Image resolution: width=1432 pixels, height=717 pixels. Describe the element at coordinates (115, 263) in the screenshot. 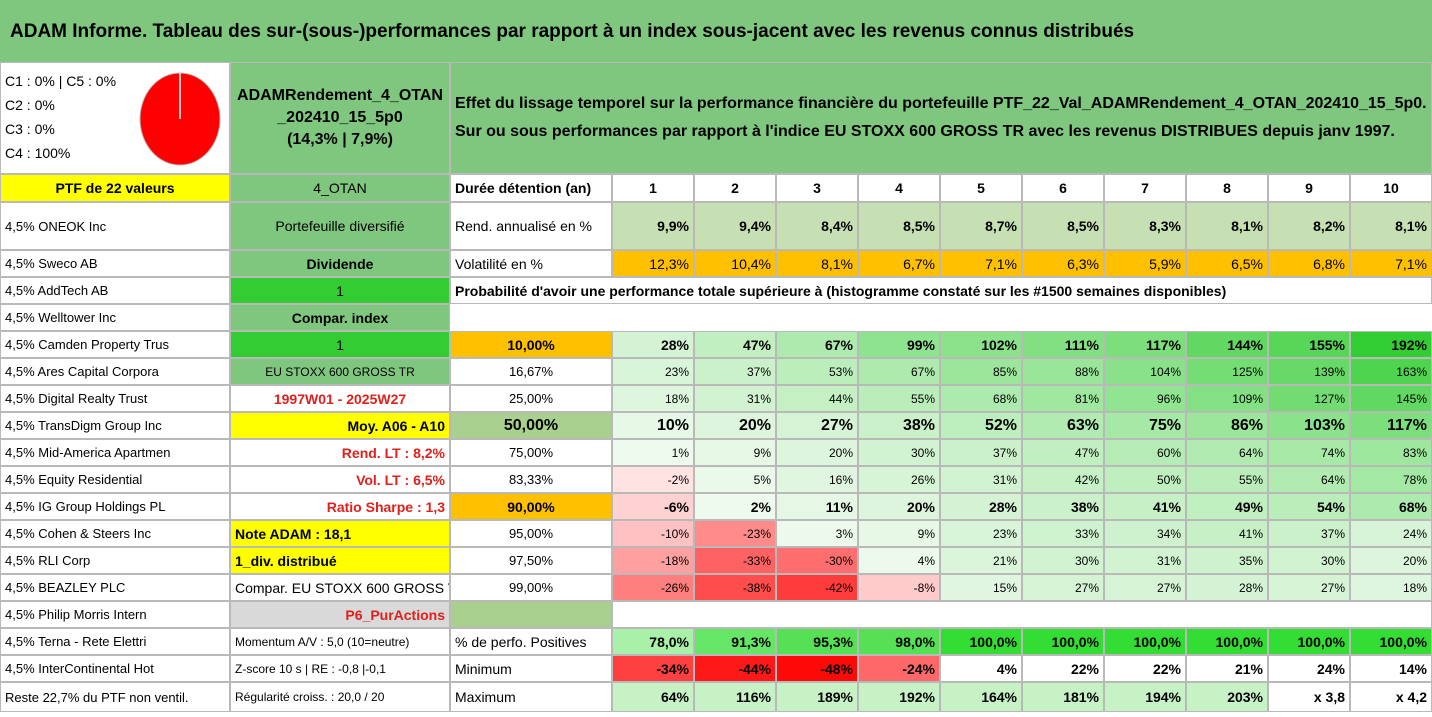

I see `holding-row: 4,5% Sweco AB` at that location.